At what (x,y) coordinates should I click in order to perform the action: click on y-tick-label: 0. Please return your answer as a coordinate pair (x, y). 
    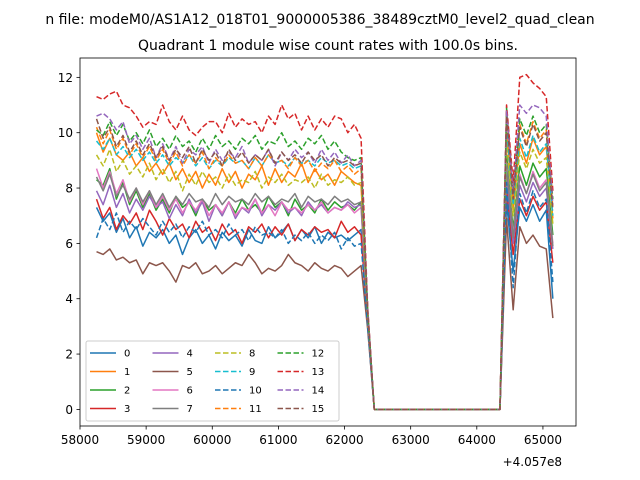
    Looking at the image, I should click on (69, 410).